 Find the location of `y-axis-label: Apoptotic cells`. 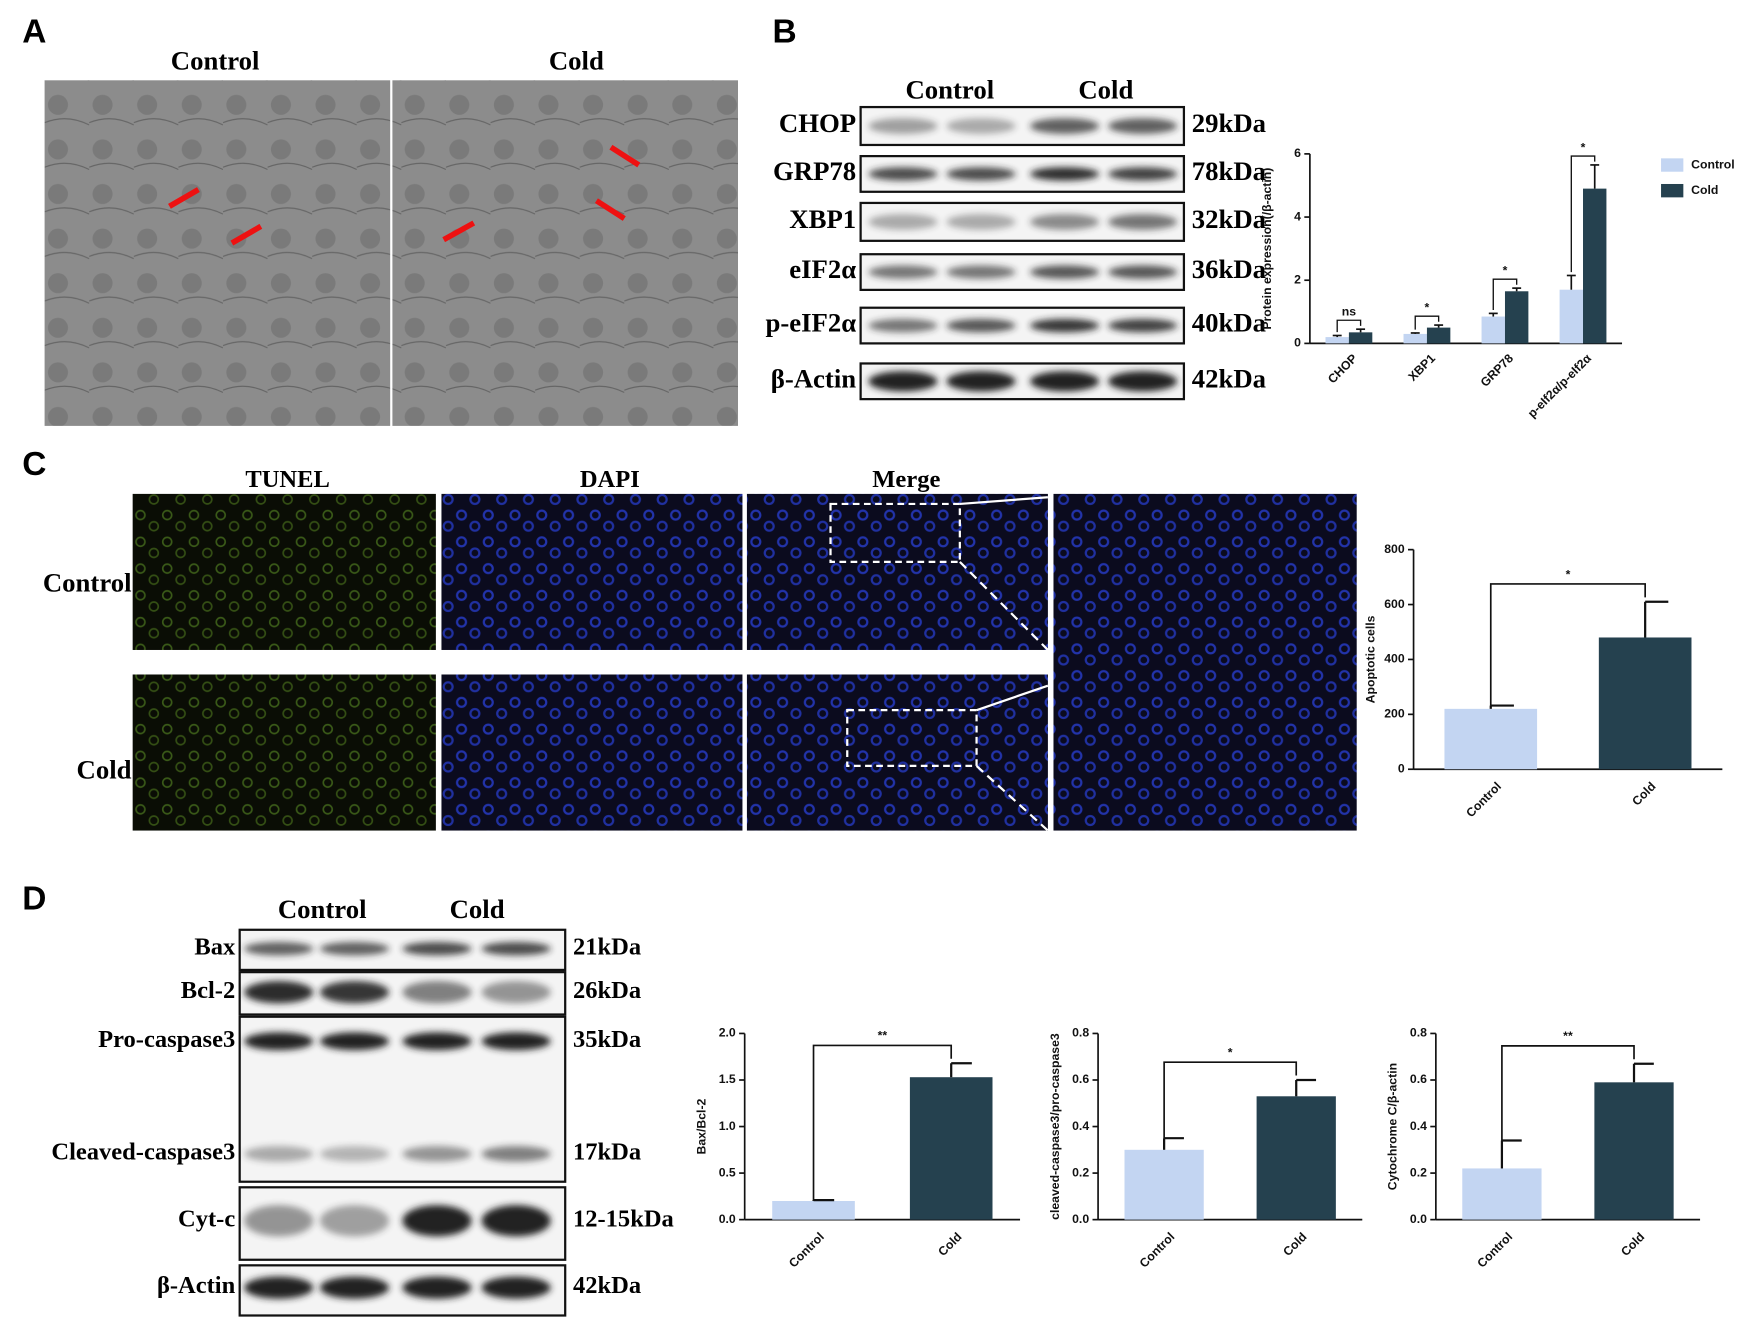

y-axis-label: Apoptotic cells is located at coordinates (1370, 659).